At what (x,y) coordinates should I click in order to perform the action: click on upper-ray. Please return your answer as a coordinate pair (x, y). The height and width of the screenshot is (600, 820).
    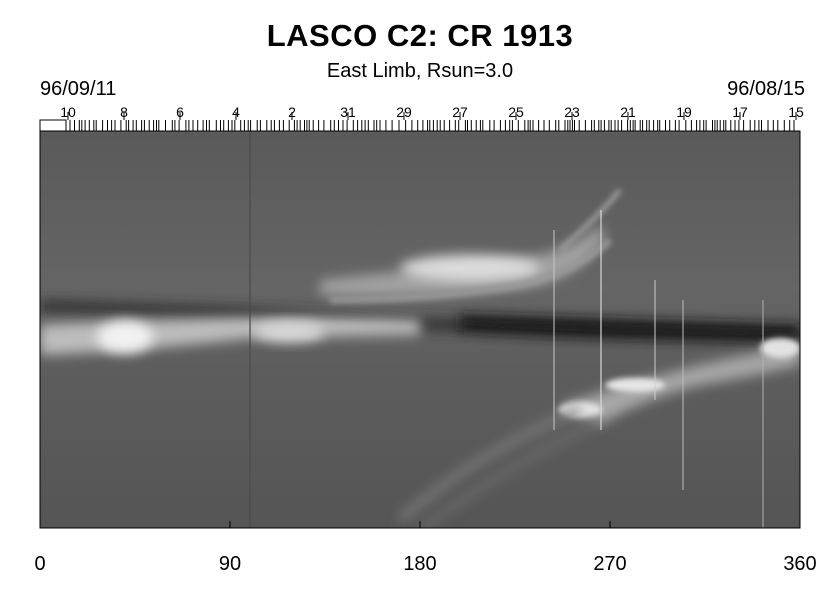
    Looking at the image, I should click on (590, 220).